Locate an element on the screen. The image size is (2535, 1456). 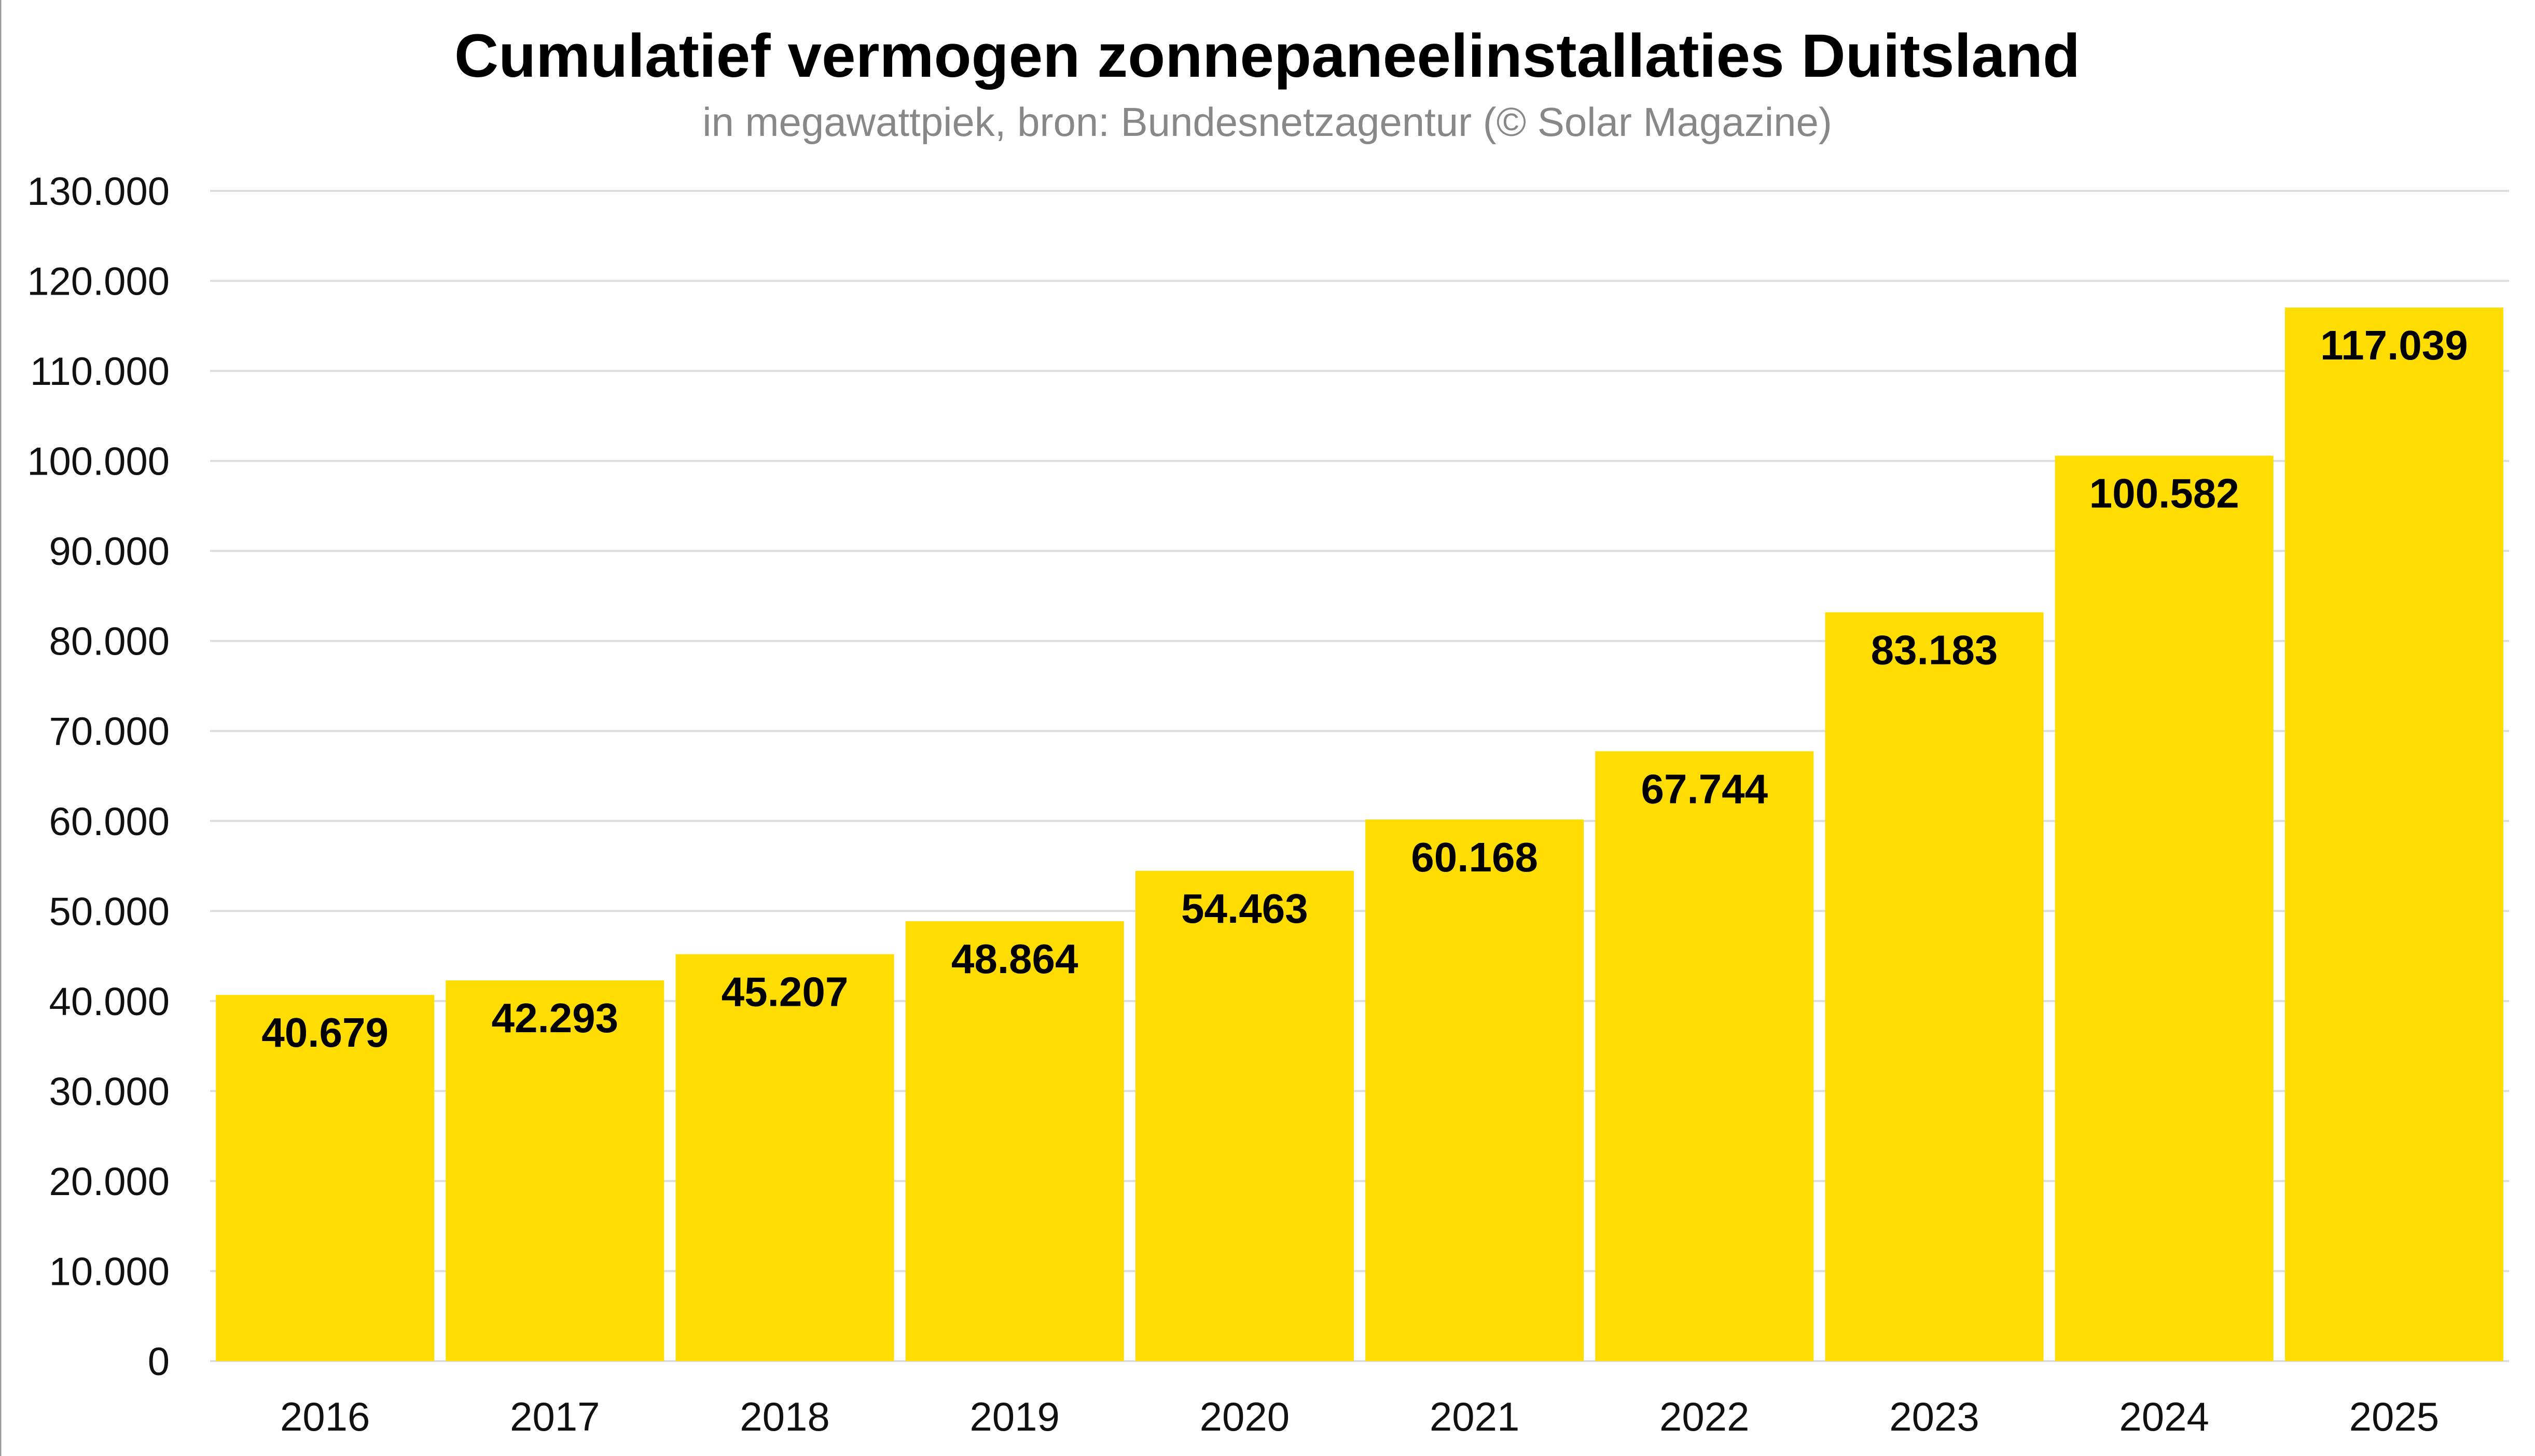
x-tick-label: 2024 is located at coordinates (2164, 1416).